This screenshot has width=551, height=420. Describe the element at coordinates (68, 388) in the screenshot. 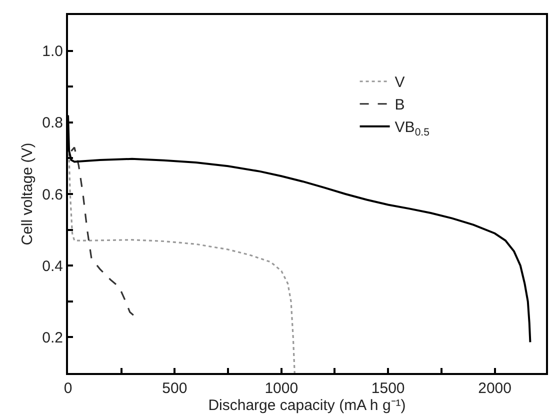

I see `x-tick-label: 0` at that location.